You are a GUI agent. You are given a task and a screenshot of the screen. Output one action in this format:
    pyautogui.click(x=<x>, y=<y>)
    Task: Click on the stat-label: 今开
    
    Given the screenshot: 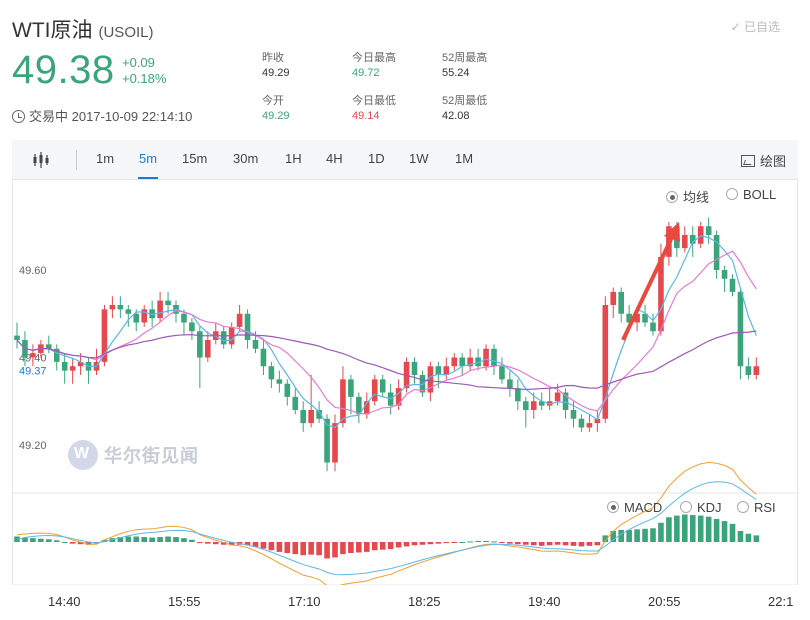 What is the action you would take?
    pyautogui.click(x=273, y=101)
    